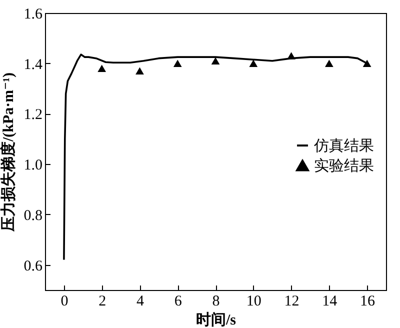  I want to click on legend-label: 仿真结果, so click(343, 146).